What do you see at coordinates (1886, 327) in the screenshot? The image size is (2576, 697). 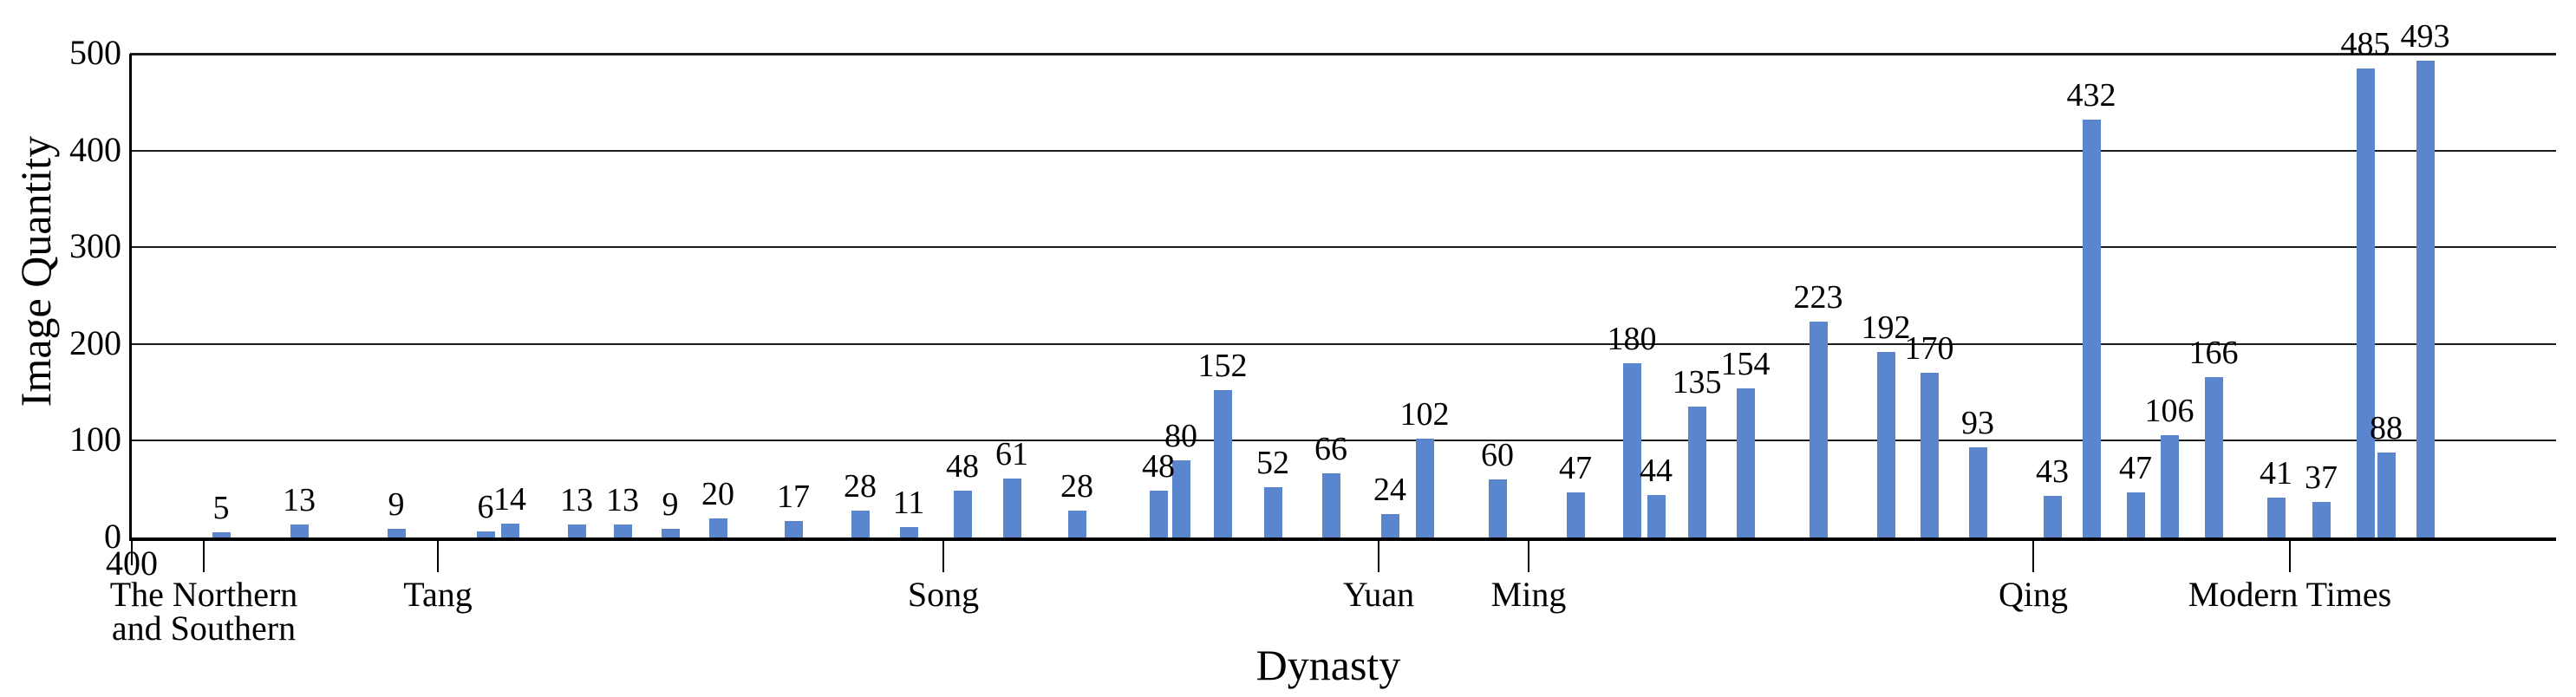 I see `bar-value-label-29: 192` at bounding box center [1886, 327].